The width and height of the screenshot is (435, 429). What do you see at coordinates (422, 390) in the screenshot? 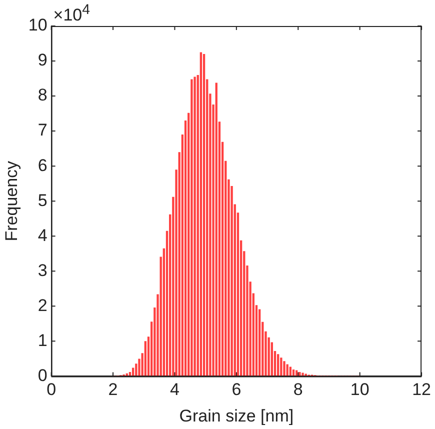
I see `x-tick-label: 12` at bounding box center [422, 390].